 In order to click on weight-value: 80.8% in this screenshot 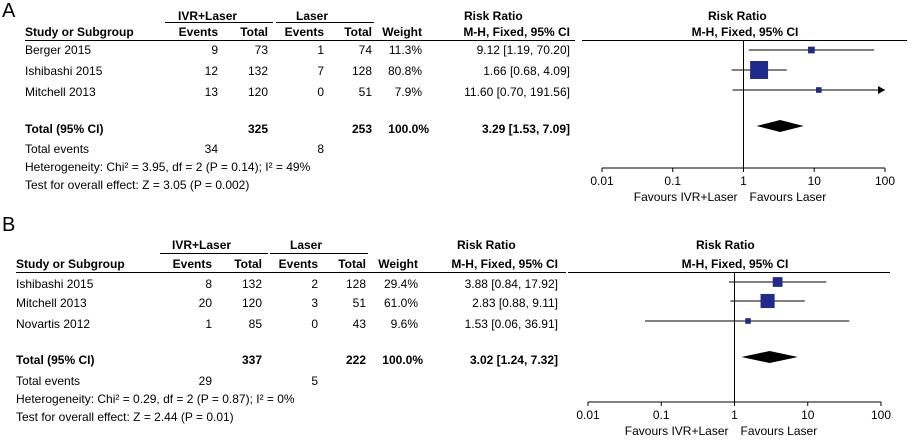, I will do `click(404, 71)`.